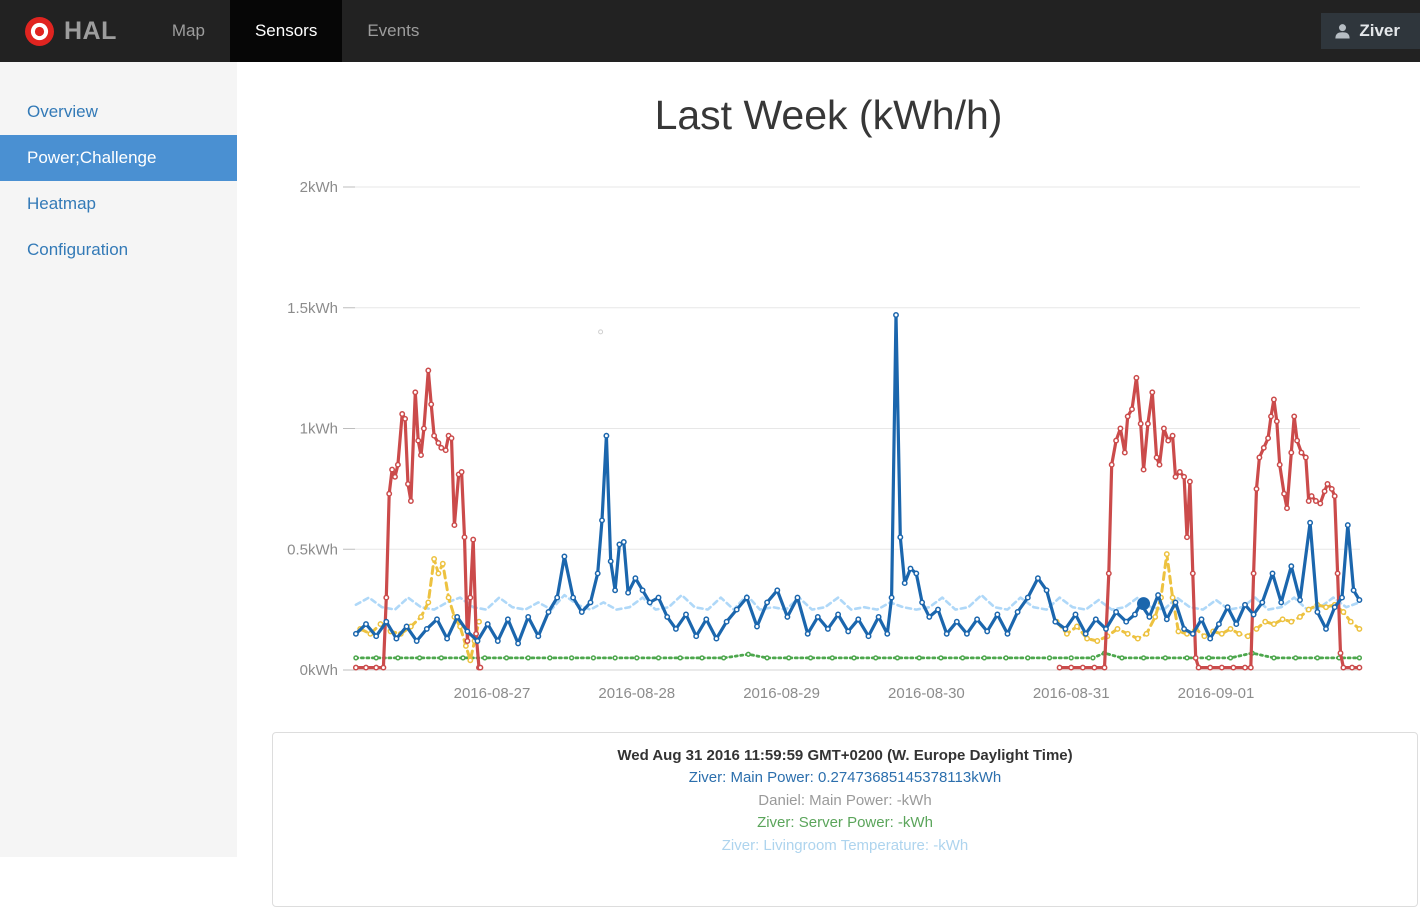  I want to click on x-axis-label: 2016-08-27, so click(492, 693).